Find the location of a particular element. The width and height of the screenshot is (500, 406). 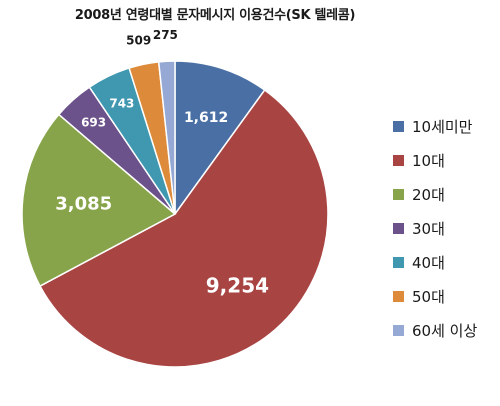

legend-label: 40대 is located at coordinates (428, 262).